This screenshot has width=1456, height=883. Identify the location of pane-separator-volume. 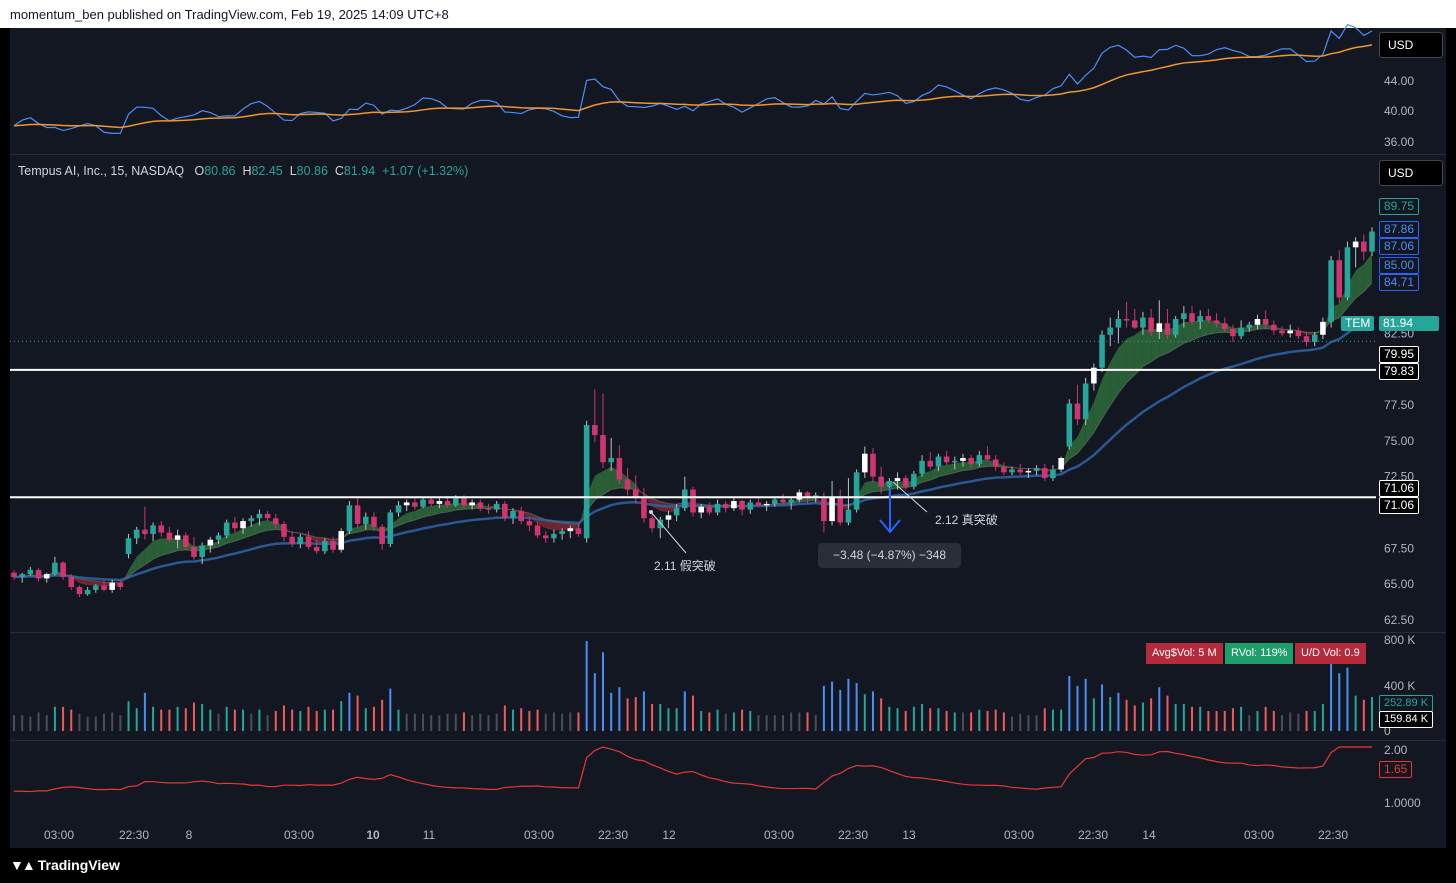
(728, 632).